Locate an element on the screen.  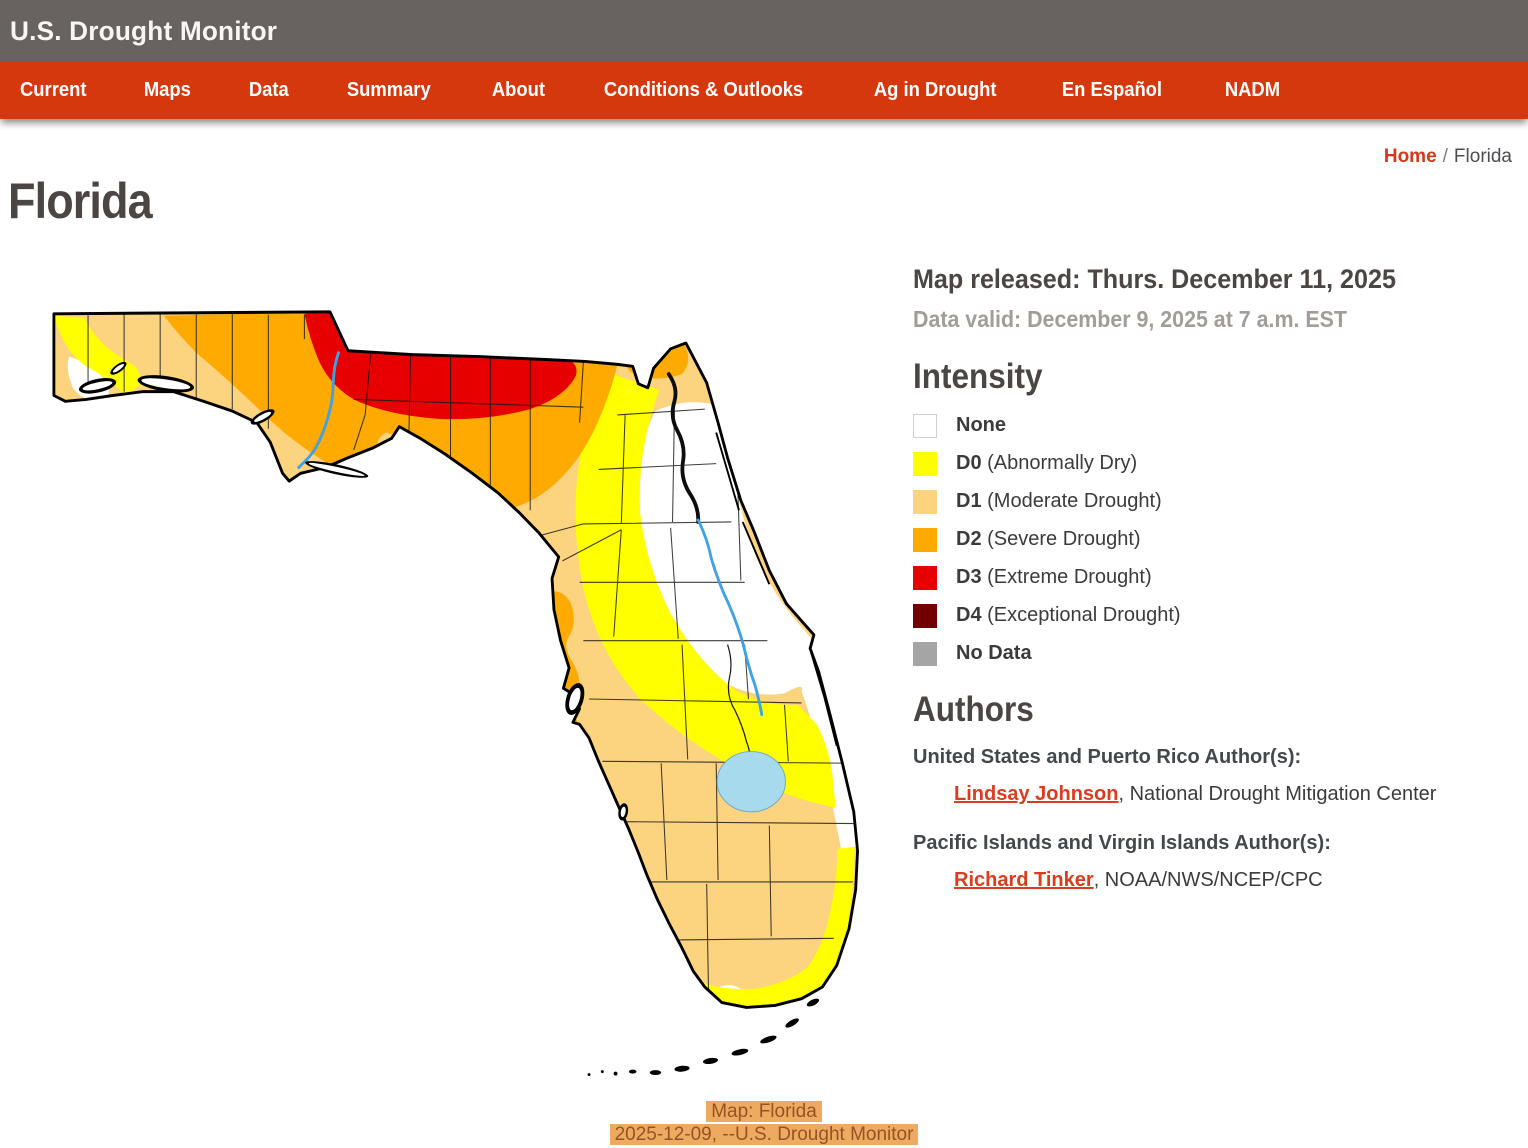
author-link-richard-tinker: Richard Tinker is located at coordinates (1024, 880).